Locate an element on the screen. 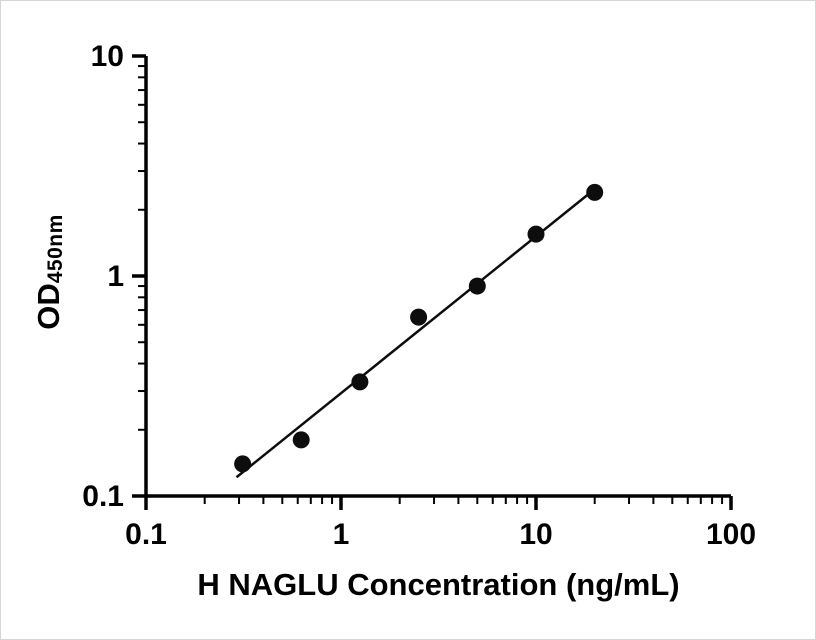 Image resolution: width=816 pixels, height=640 pixels. y-tick-label: 10 is located at coordinates (107, 56).